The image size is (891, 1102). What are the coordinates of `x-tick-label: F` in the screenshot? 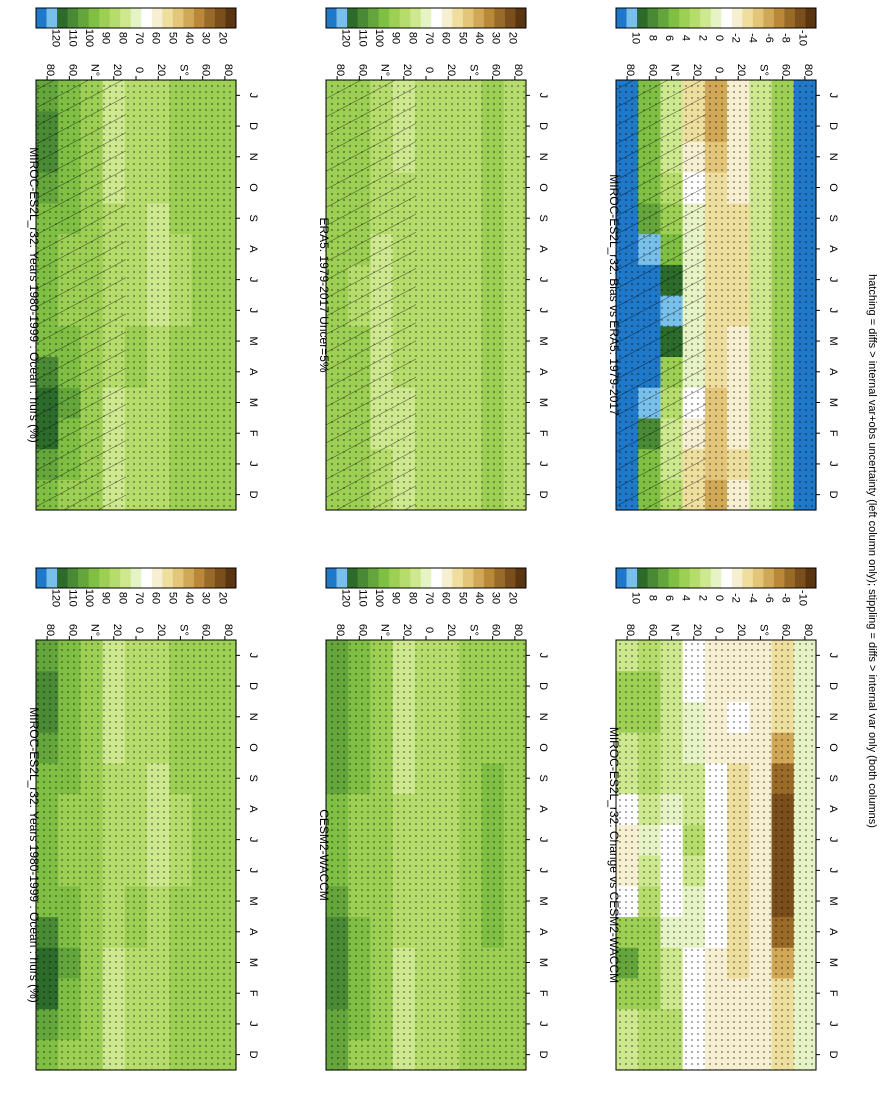 It's located at (543, 433).